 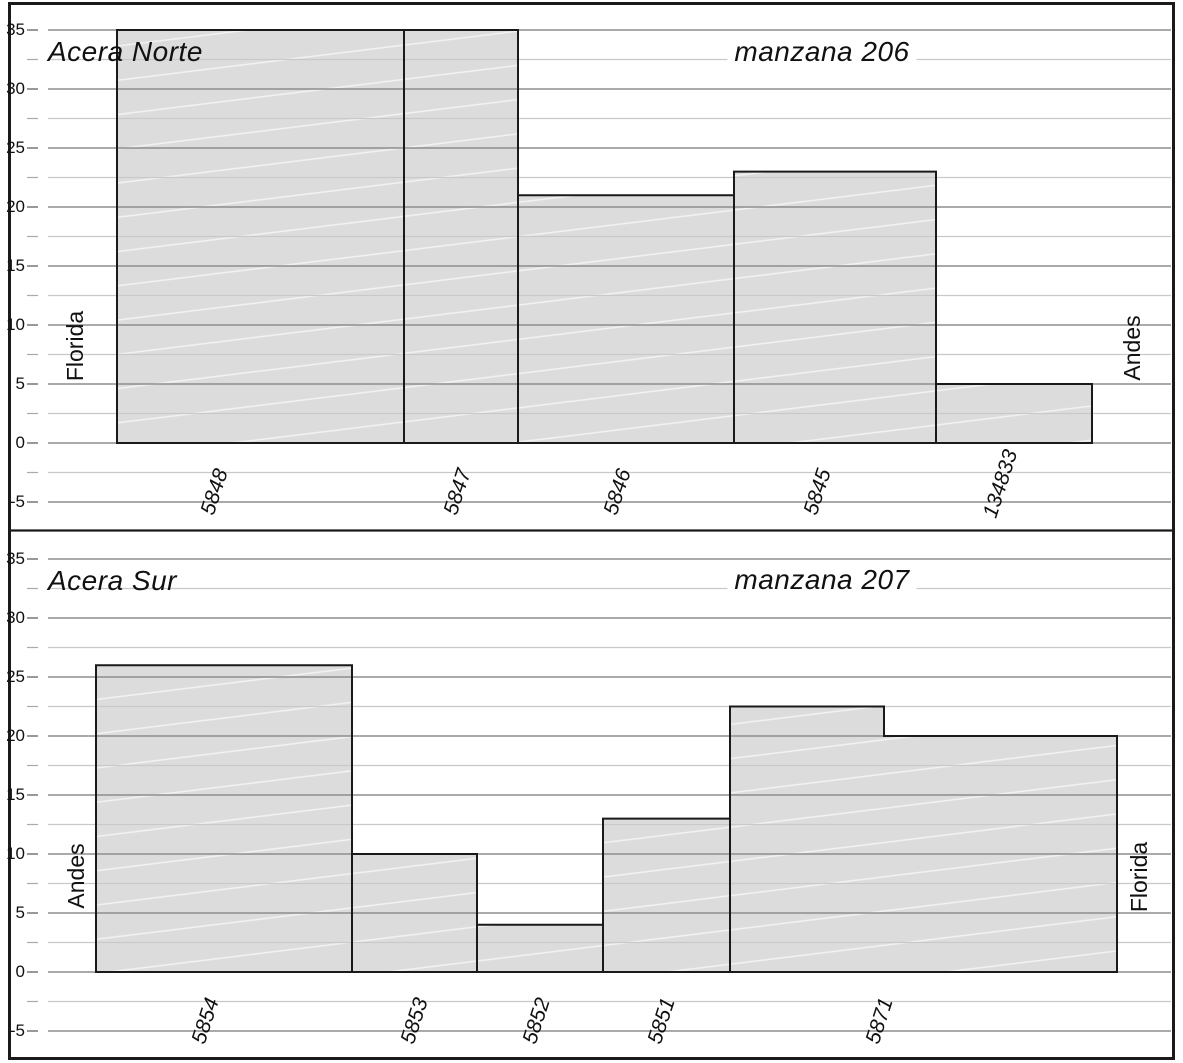 What do you see at coordinates (76, 876) in the screenshot?
I see `chart2-street-left-label: Andes` at bounding box center [76, 876].